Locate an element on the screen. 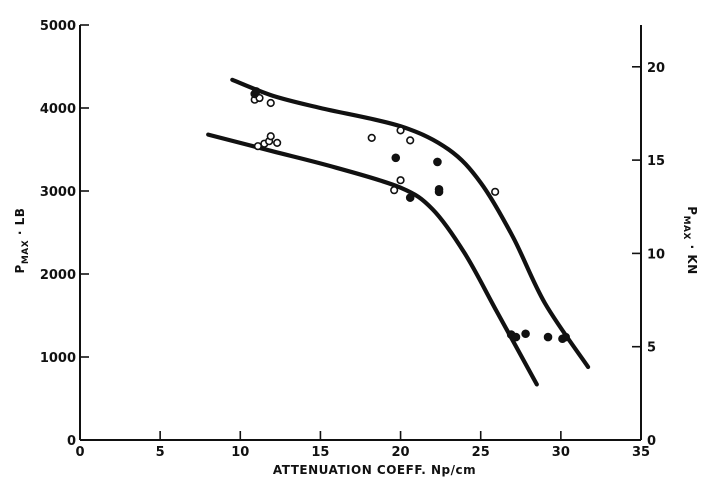 Image resolution: width=714 pixels, height=492 pixels. y2-tick-label: 10 is located at coordinates (656, 254).